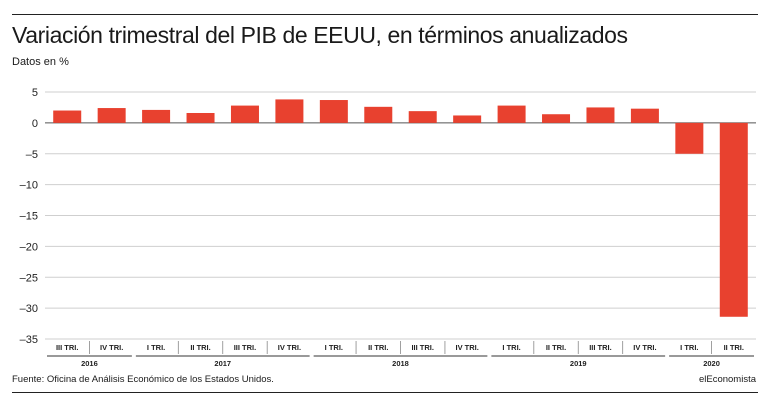 The image size is (770, 405). I want to click on year-label: 2017, so click(222, 363).